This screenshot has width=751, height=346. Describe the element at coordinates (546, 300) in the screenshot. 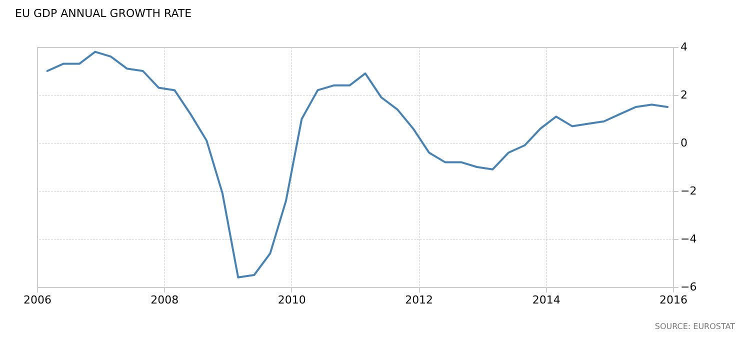

I see `x-tick-label: 2014` at that location.